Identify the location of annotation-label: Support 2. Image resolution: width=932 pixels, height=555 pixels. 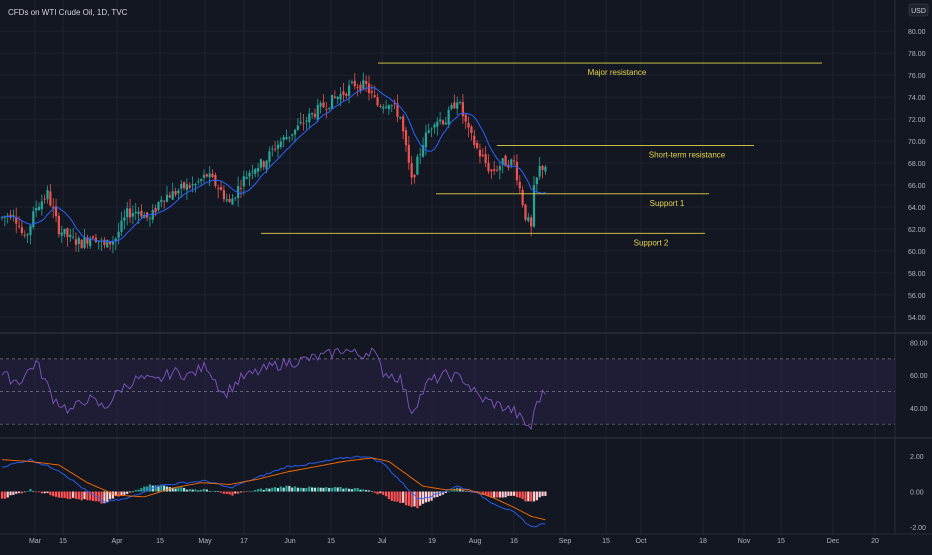
(651, 242).